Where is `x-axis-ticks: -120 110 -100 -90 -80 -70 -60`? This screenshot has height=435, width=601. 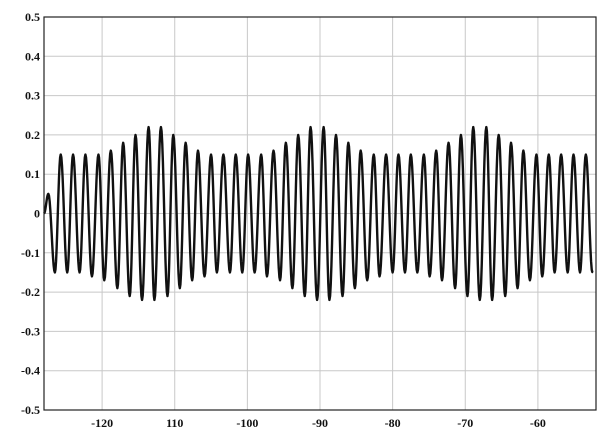 x-axis-ticks: -120 110 -100 -90 -80 -70 -60 is located at coordinates (318, 423).